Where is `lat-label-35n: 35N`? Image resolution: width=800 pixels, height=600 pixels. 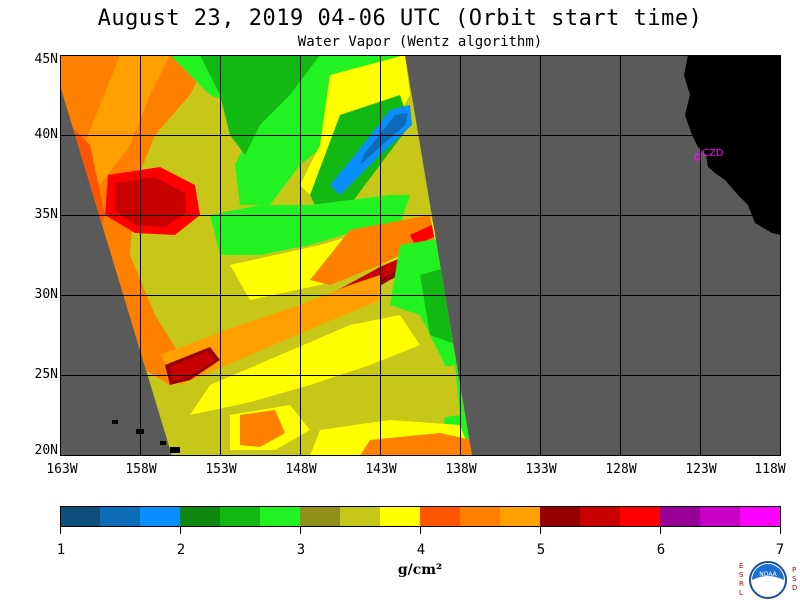
lat-label-35n: 35N is located at coordinates (46, 214).